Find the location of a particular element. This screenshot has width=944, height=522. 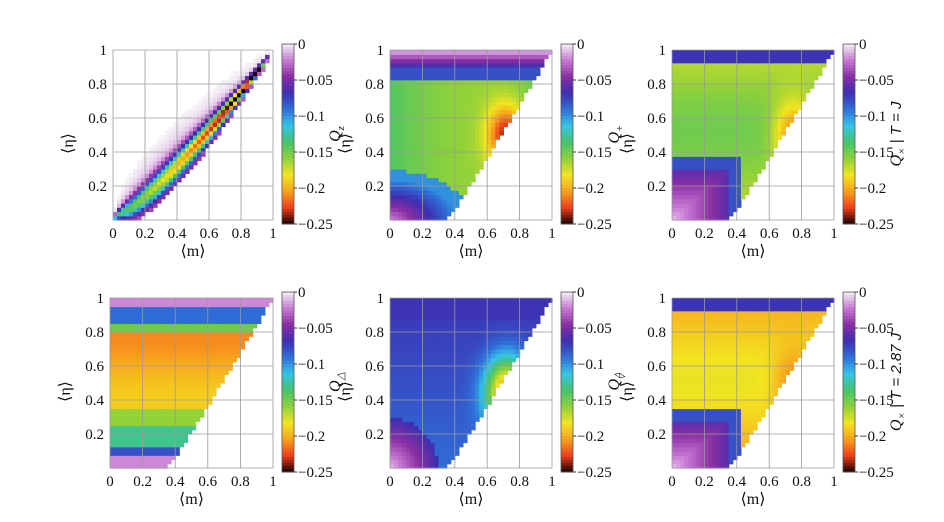

x-tick-label: 0 is located at coordinates (672, 234).